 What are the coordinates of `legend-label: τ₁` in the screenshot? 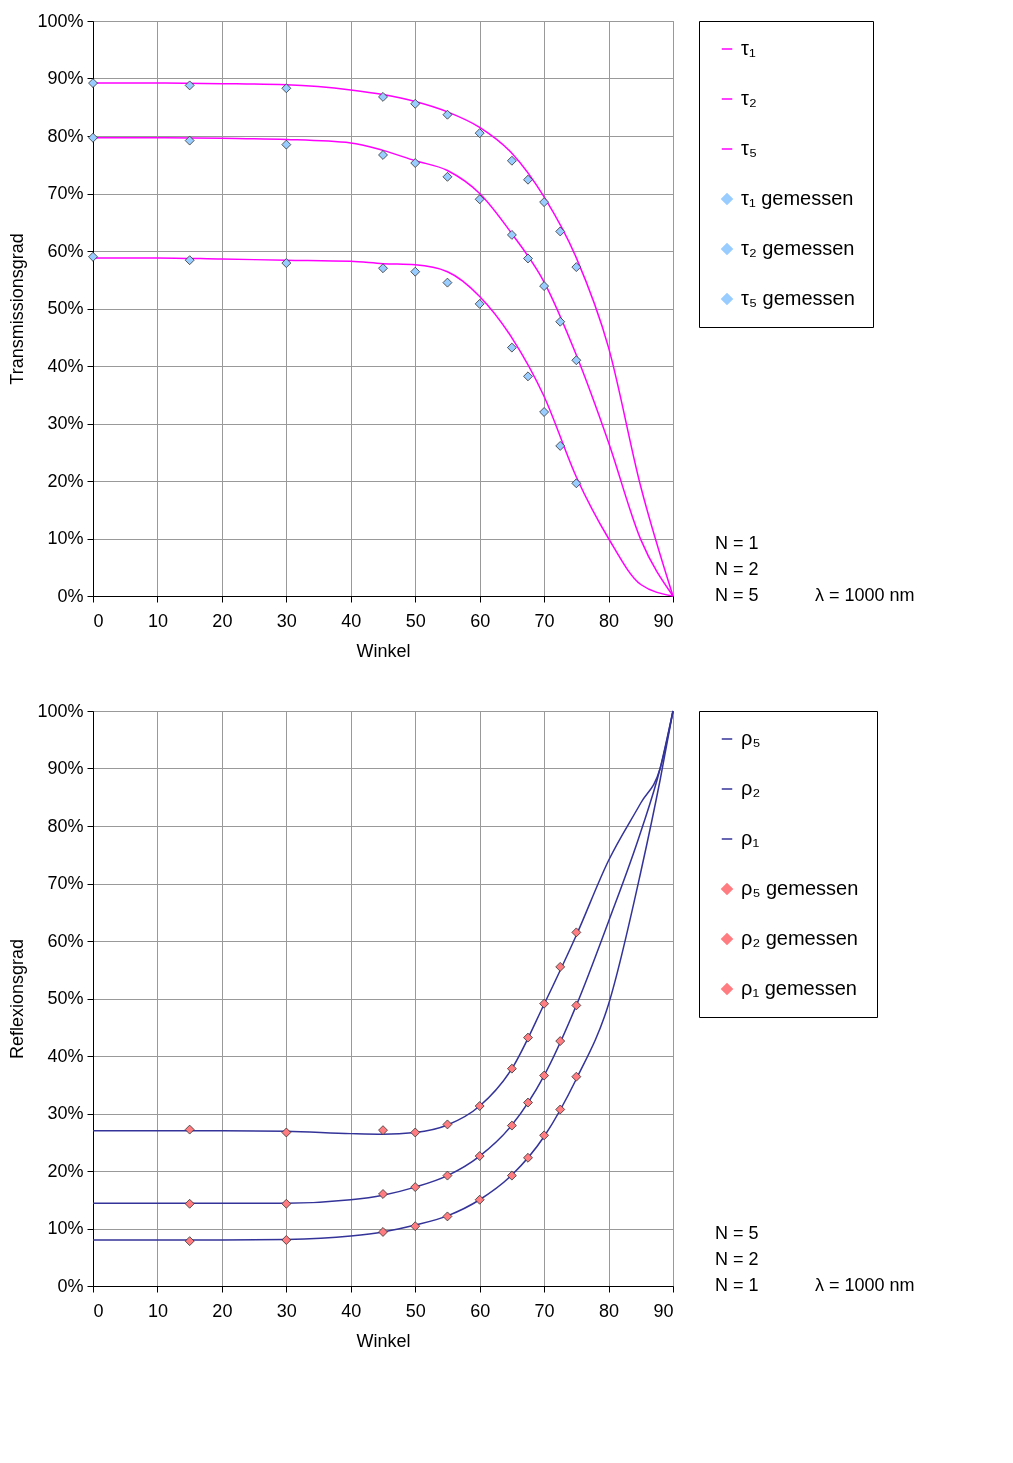 It's located at (748, 48).